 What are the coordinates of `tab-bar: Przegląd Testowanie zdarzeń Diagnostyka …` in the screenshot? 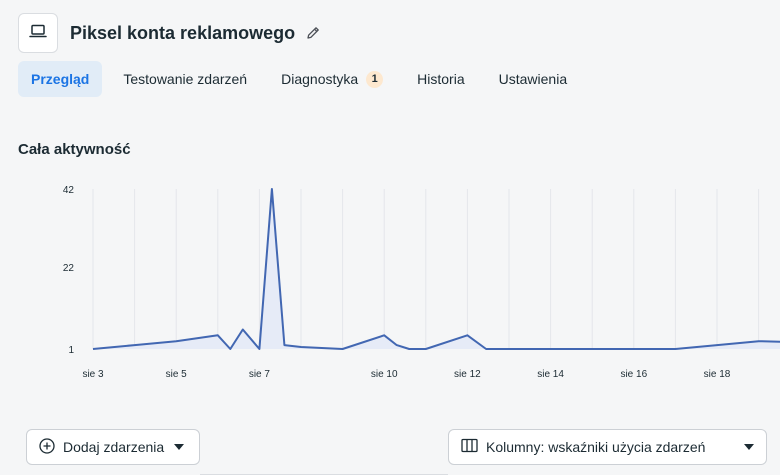 It's located at (303, 79).